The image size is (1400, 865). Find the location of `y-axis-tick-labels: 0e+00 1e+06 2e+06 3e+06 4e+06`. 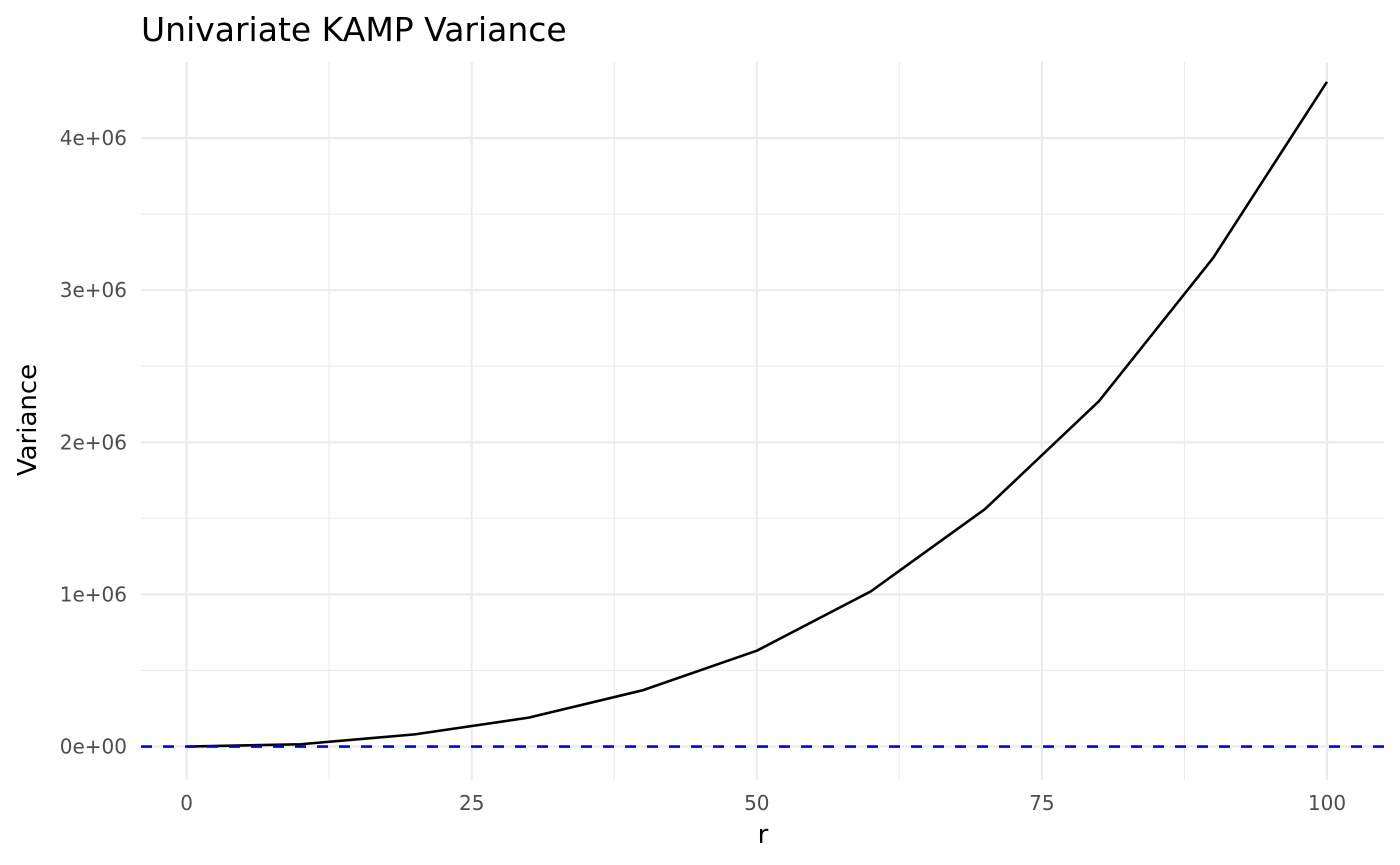

y-axis-tick-labels: 0e+00 1e+06 2e+06 3e+06 4e+06 is located at coordinates (93, 442).